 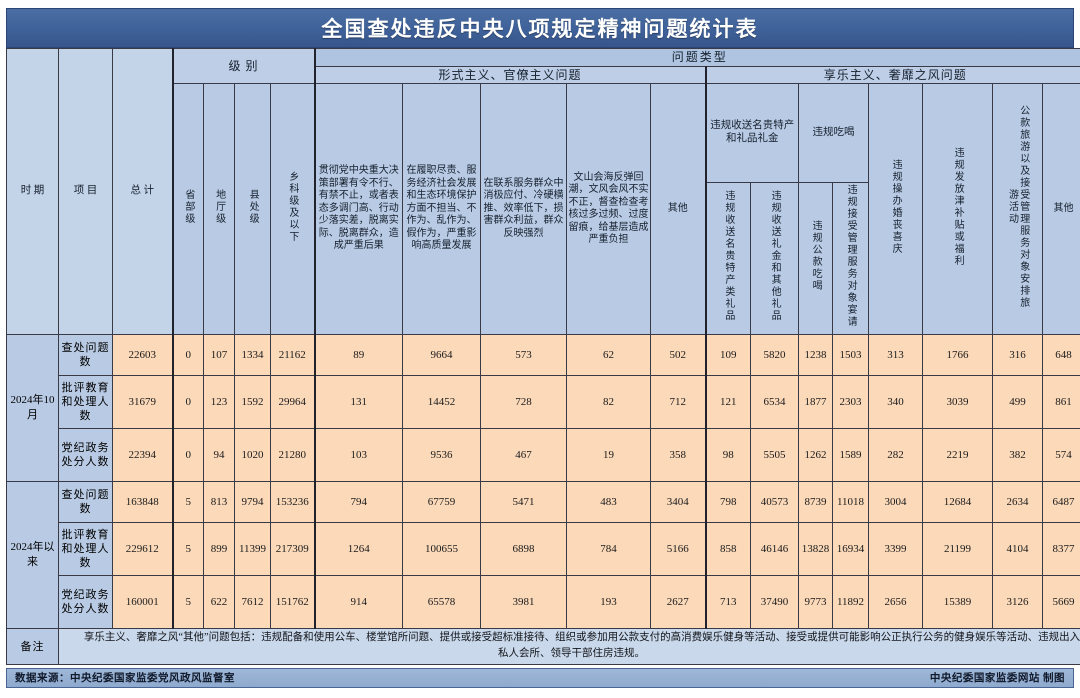 What do you see at coordinates (510, 75) in the screenshot?
I see `header-formalism-group: 形式主义、官僚主义问题` at bounding box center [510, 75].